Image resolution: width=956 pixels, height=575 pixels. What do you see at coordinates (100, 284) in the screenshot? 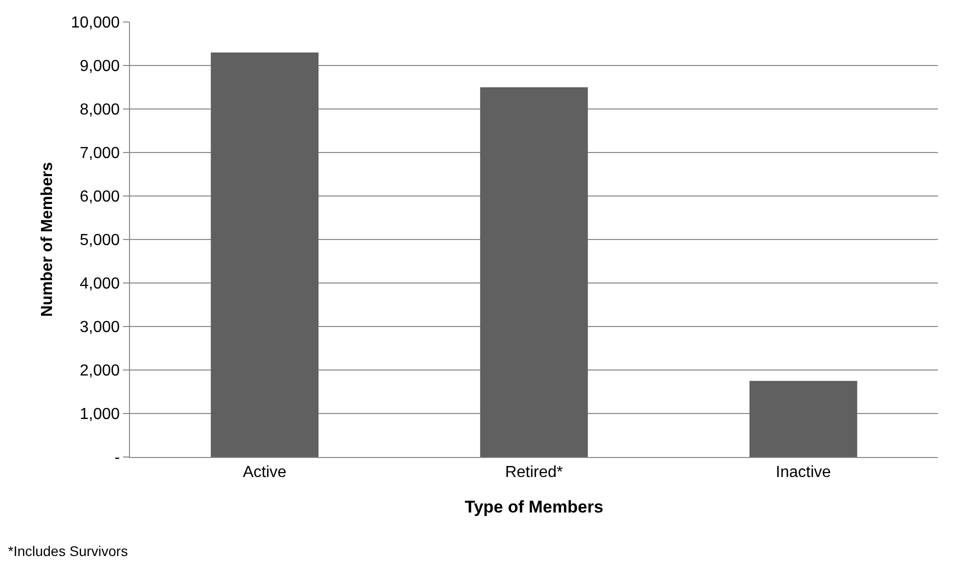
I see `y-tick-label: 4,000` at bounding box center [100, 284].